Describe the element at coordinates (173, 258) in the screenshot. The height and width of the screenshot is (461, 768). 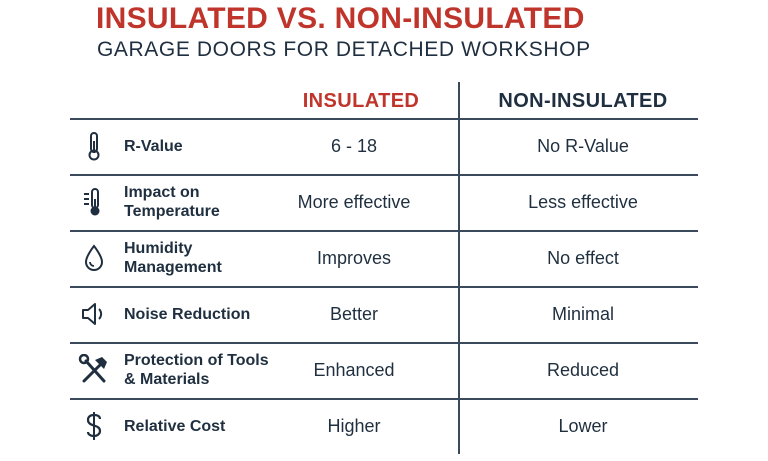
I see `row-label: Humidity Management` at that location.